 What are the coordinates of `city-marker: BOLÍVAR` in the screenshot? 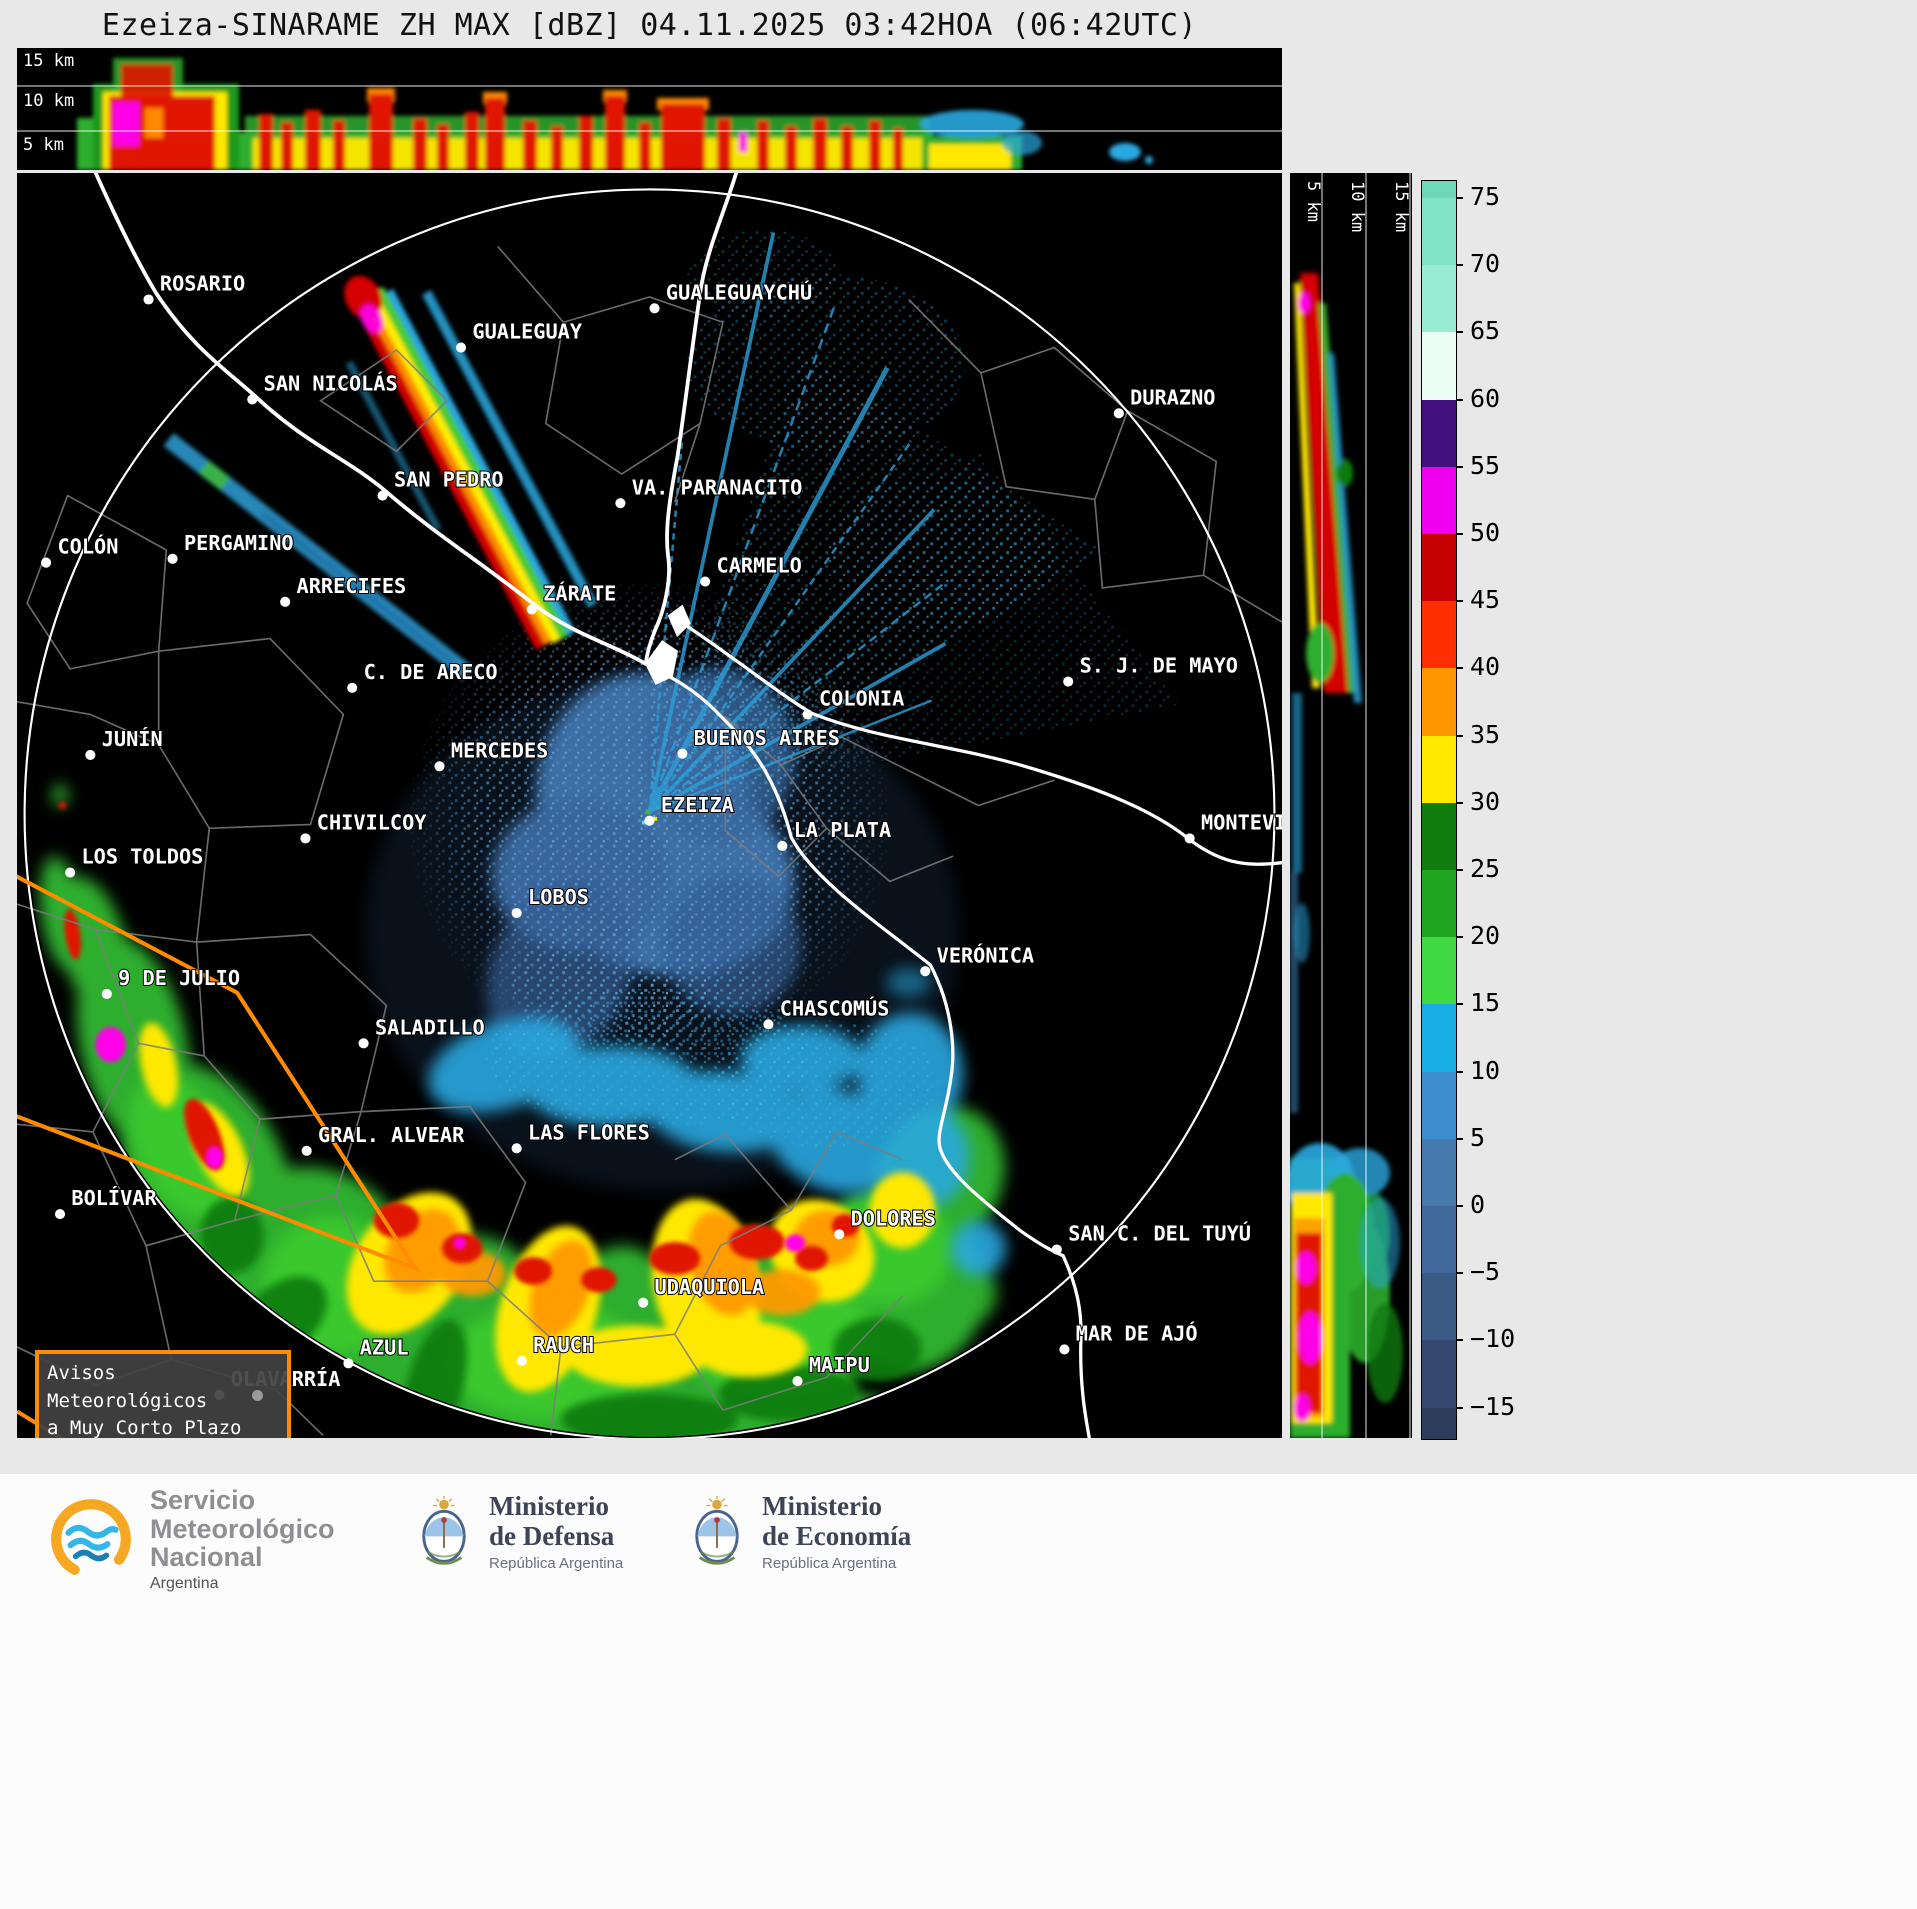 It's located at (106, 1202).